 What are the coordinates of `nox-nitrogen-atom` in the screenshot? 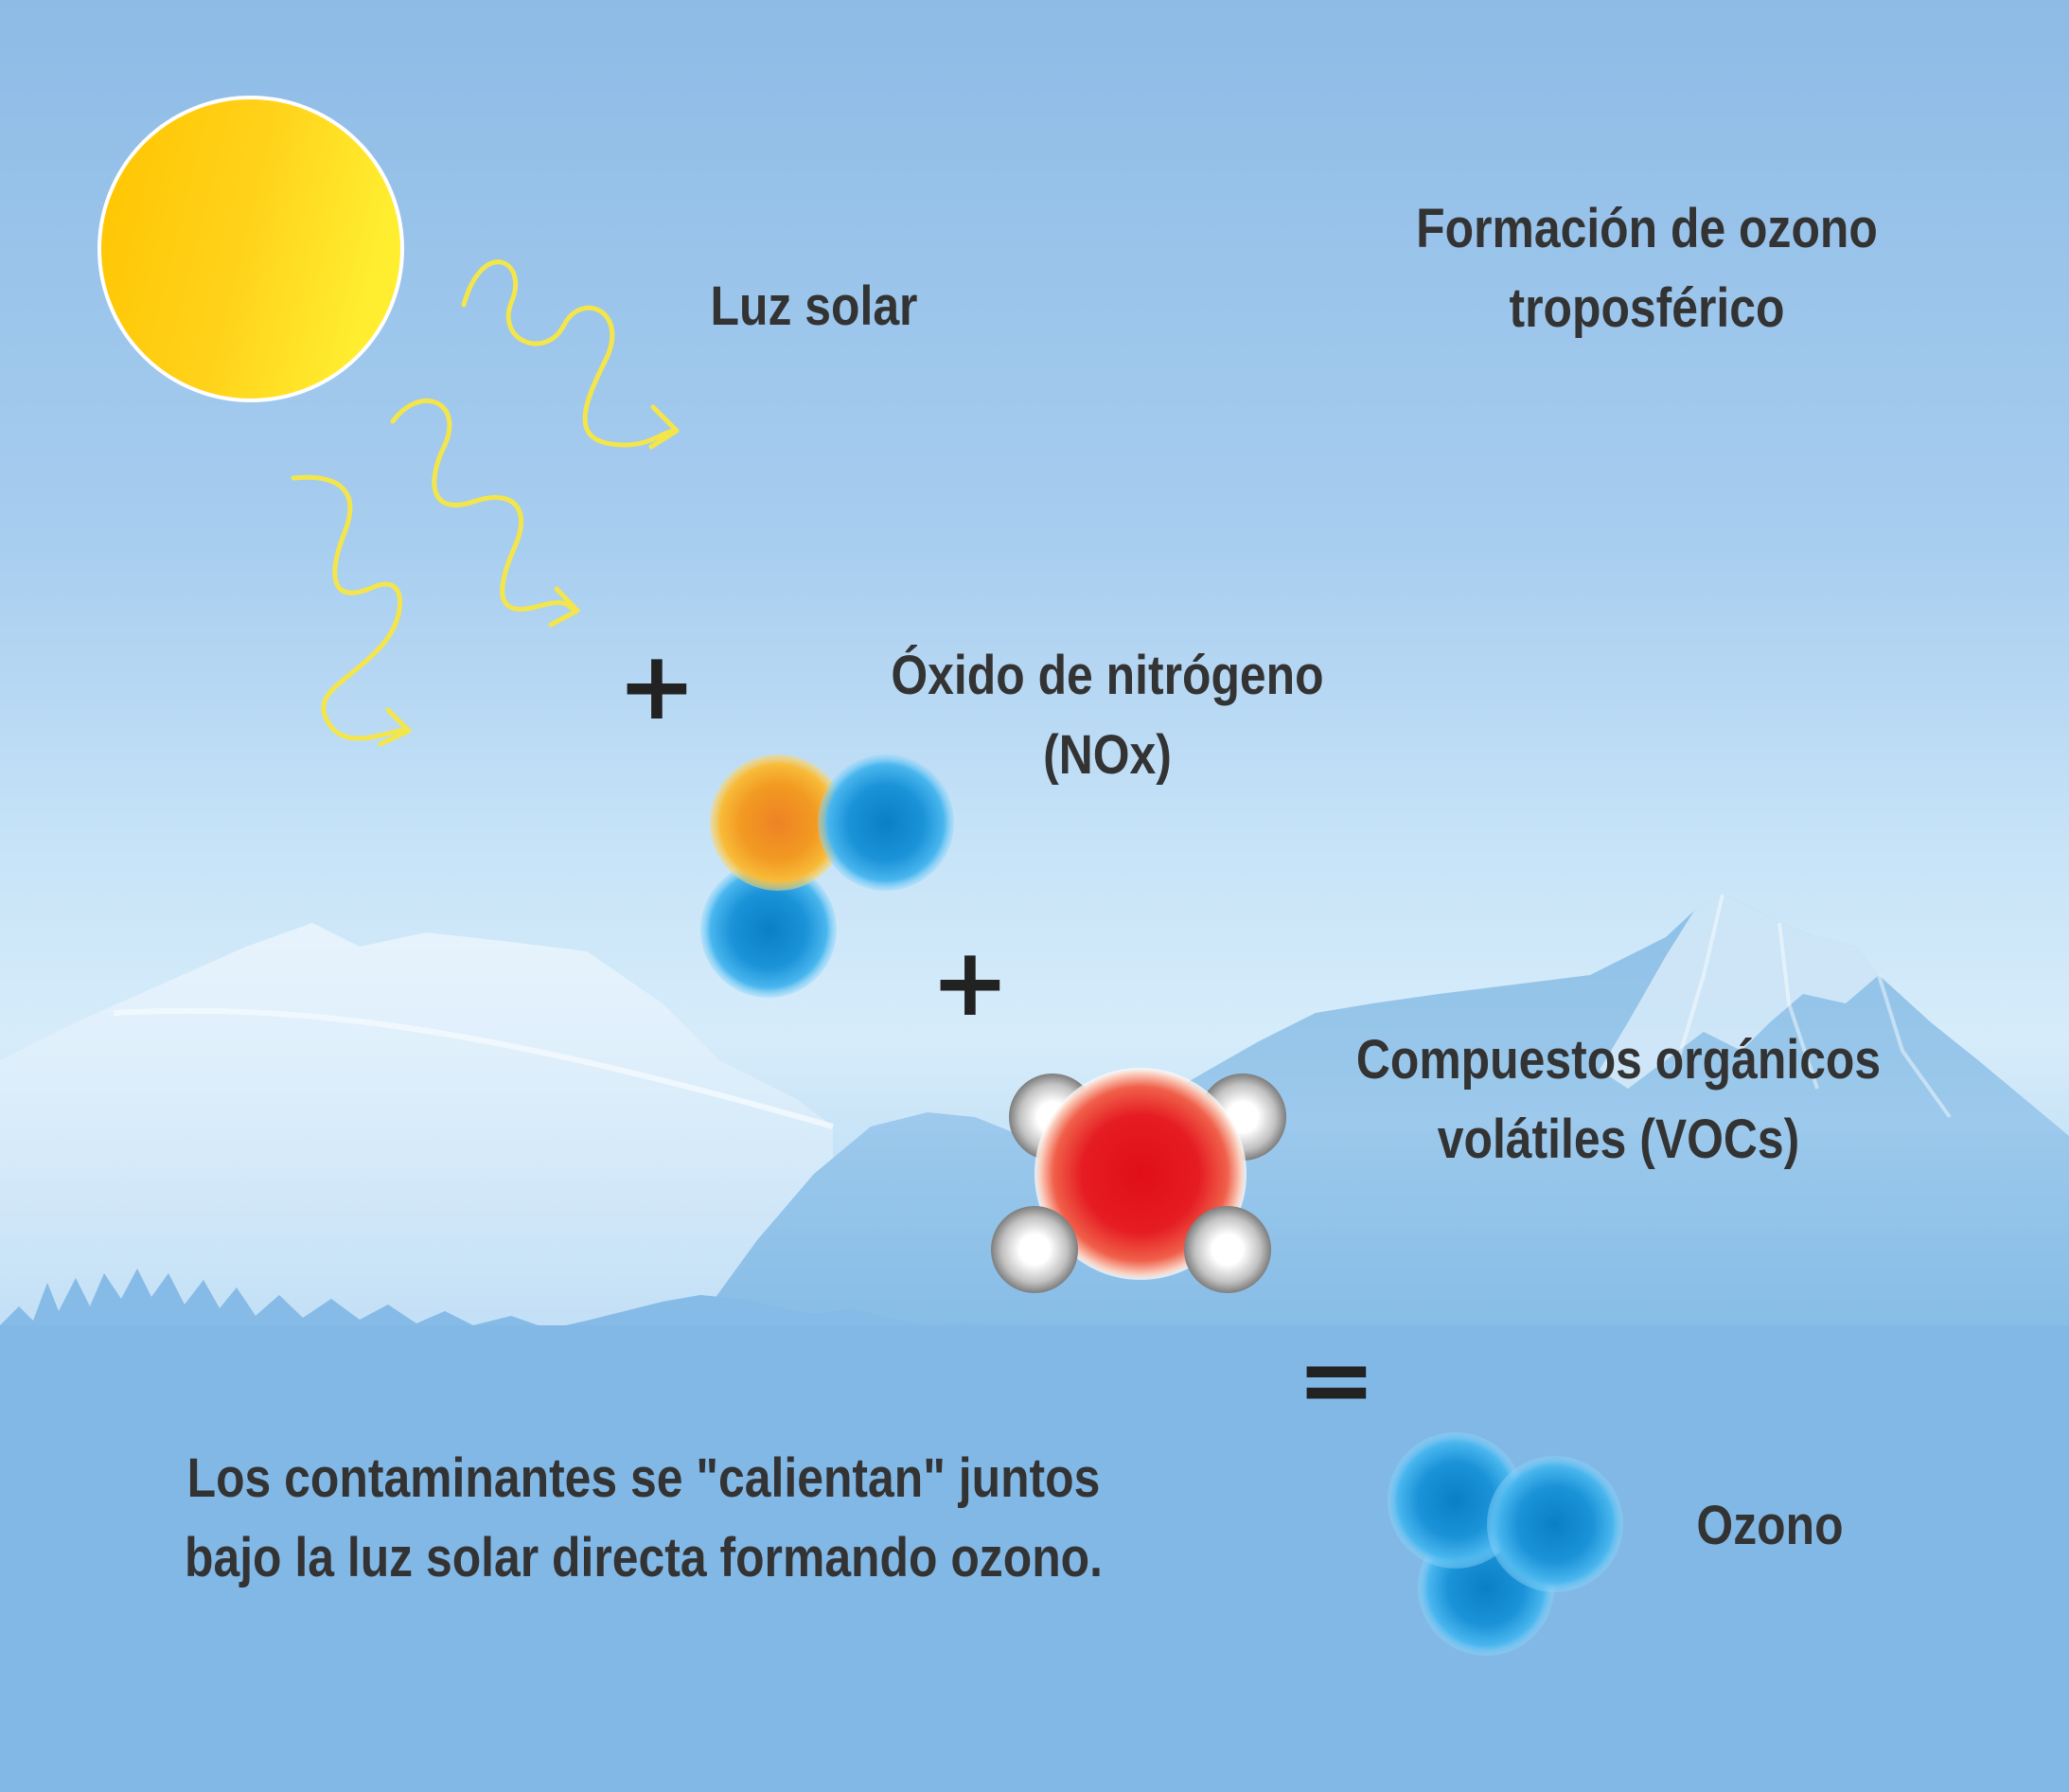 It's located at (778, 822).